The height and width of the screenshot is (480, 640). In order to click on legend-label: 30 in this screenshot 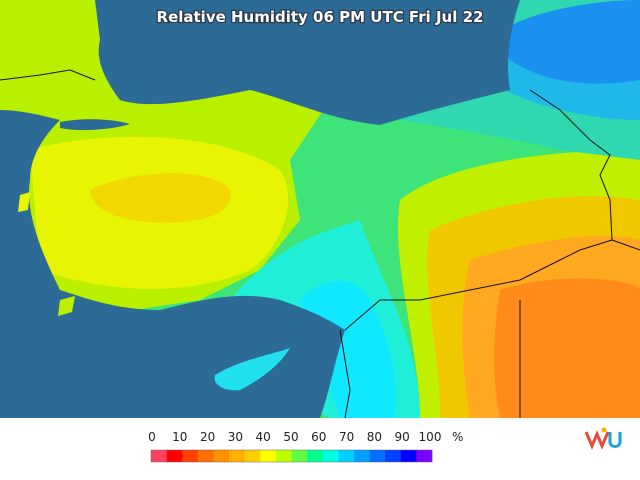, I will do `click(235, 437)`.